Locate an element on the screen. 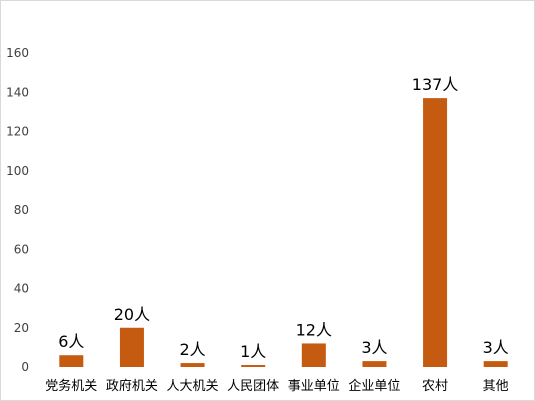 The height and width of the screenshot is (401, 535). y-tick-label: 0 is located at coordinates (25, 367).